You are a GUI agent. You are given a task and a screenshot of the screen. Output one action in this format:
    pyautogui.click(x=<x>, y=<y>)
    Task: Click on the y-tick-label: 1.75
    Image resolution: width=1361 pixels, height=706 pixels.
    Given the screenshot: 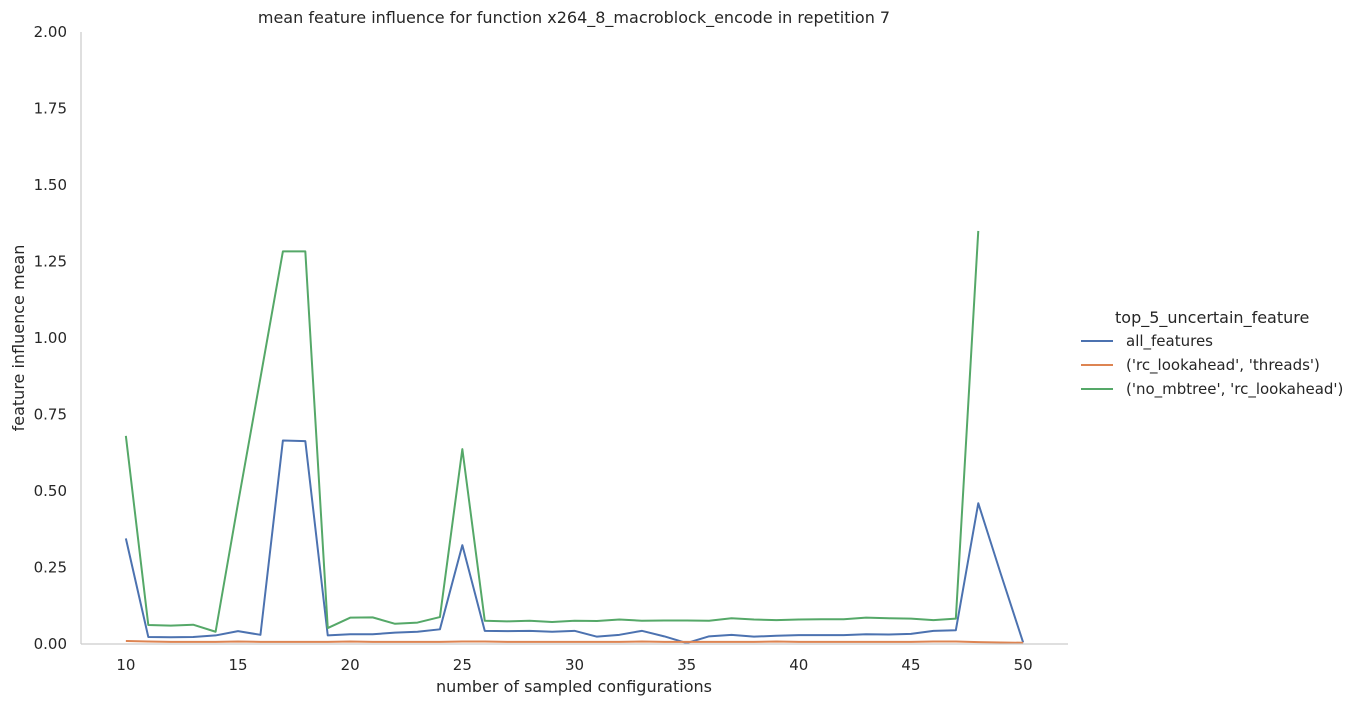 What is the action you would take?
    pyautogui.click(x=50, y=109)
    